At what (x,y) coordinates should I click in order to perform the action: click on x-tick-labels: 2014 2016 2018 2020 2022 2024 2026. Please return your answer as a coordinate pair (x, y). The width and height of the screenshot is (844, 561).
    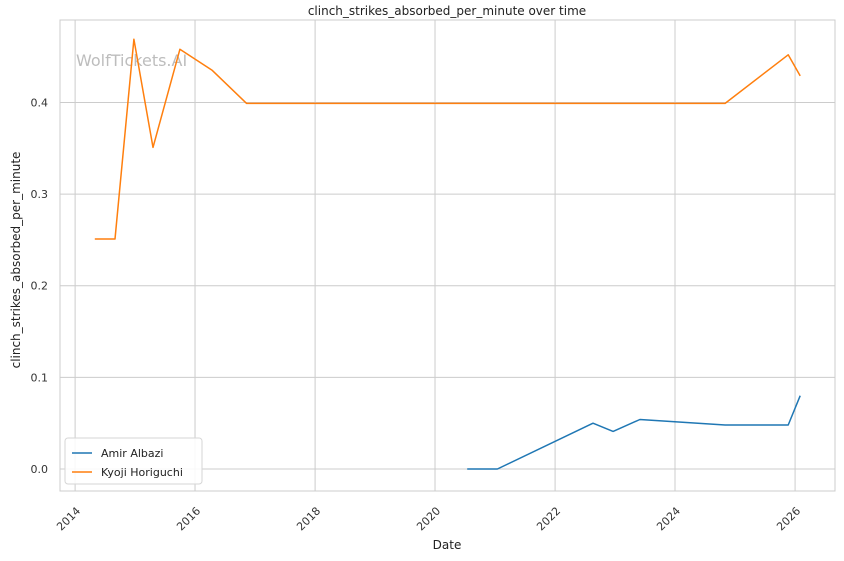
    Looking at the image, I should click on (428, 518).